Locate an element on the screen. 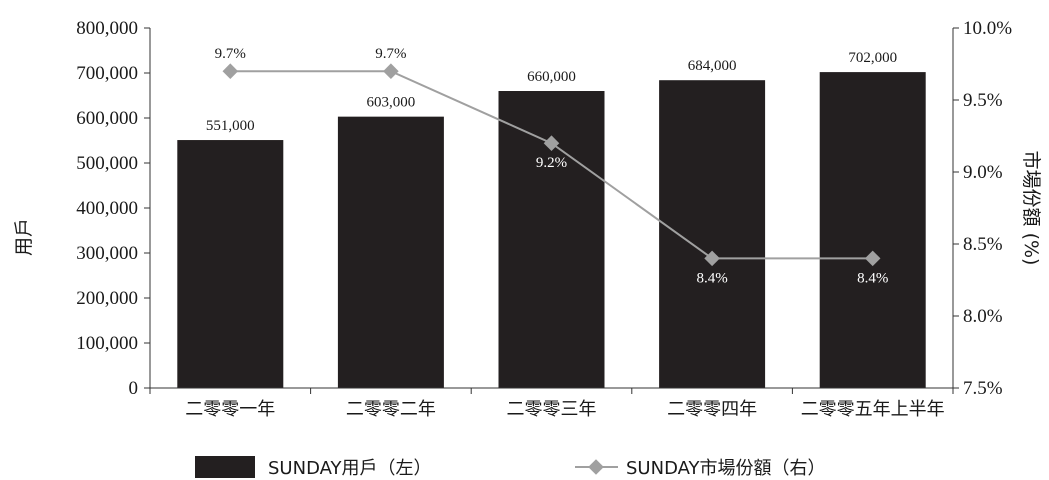  legend-line-marker is located at coordinates (596, 467).